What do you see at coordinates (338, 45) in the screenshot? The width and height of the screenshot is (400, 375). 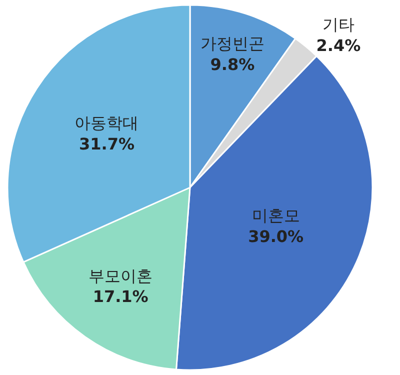 I see `data-label: 2.4%` at bounding box center [338, 45].